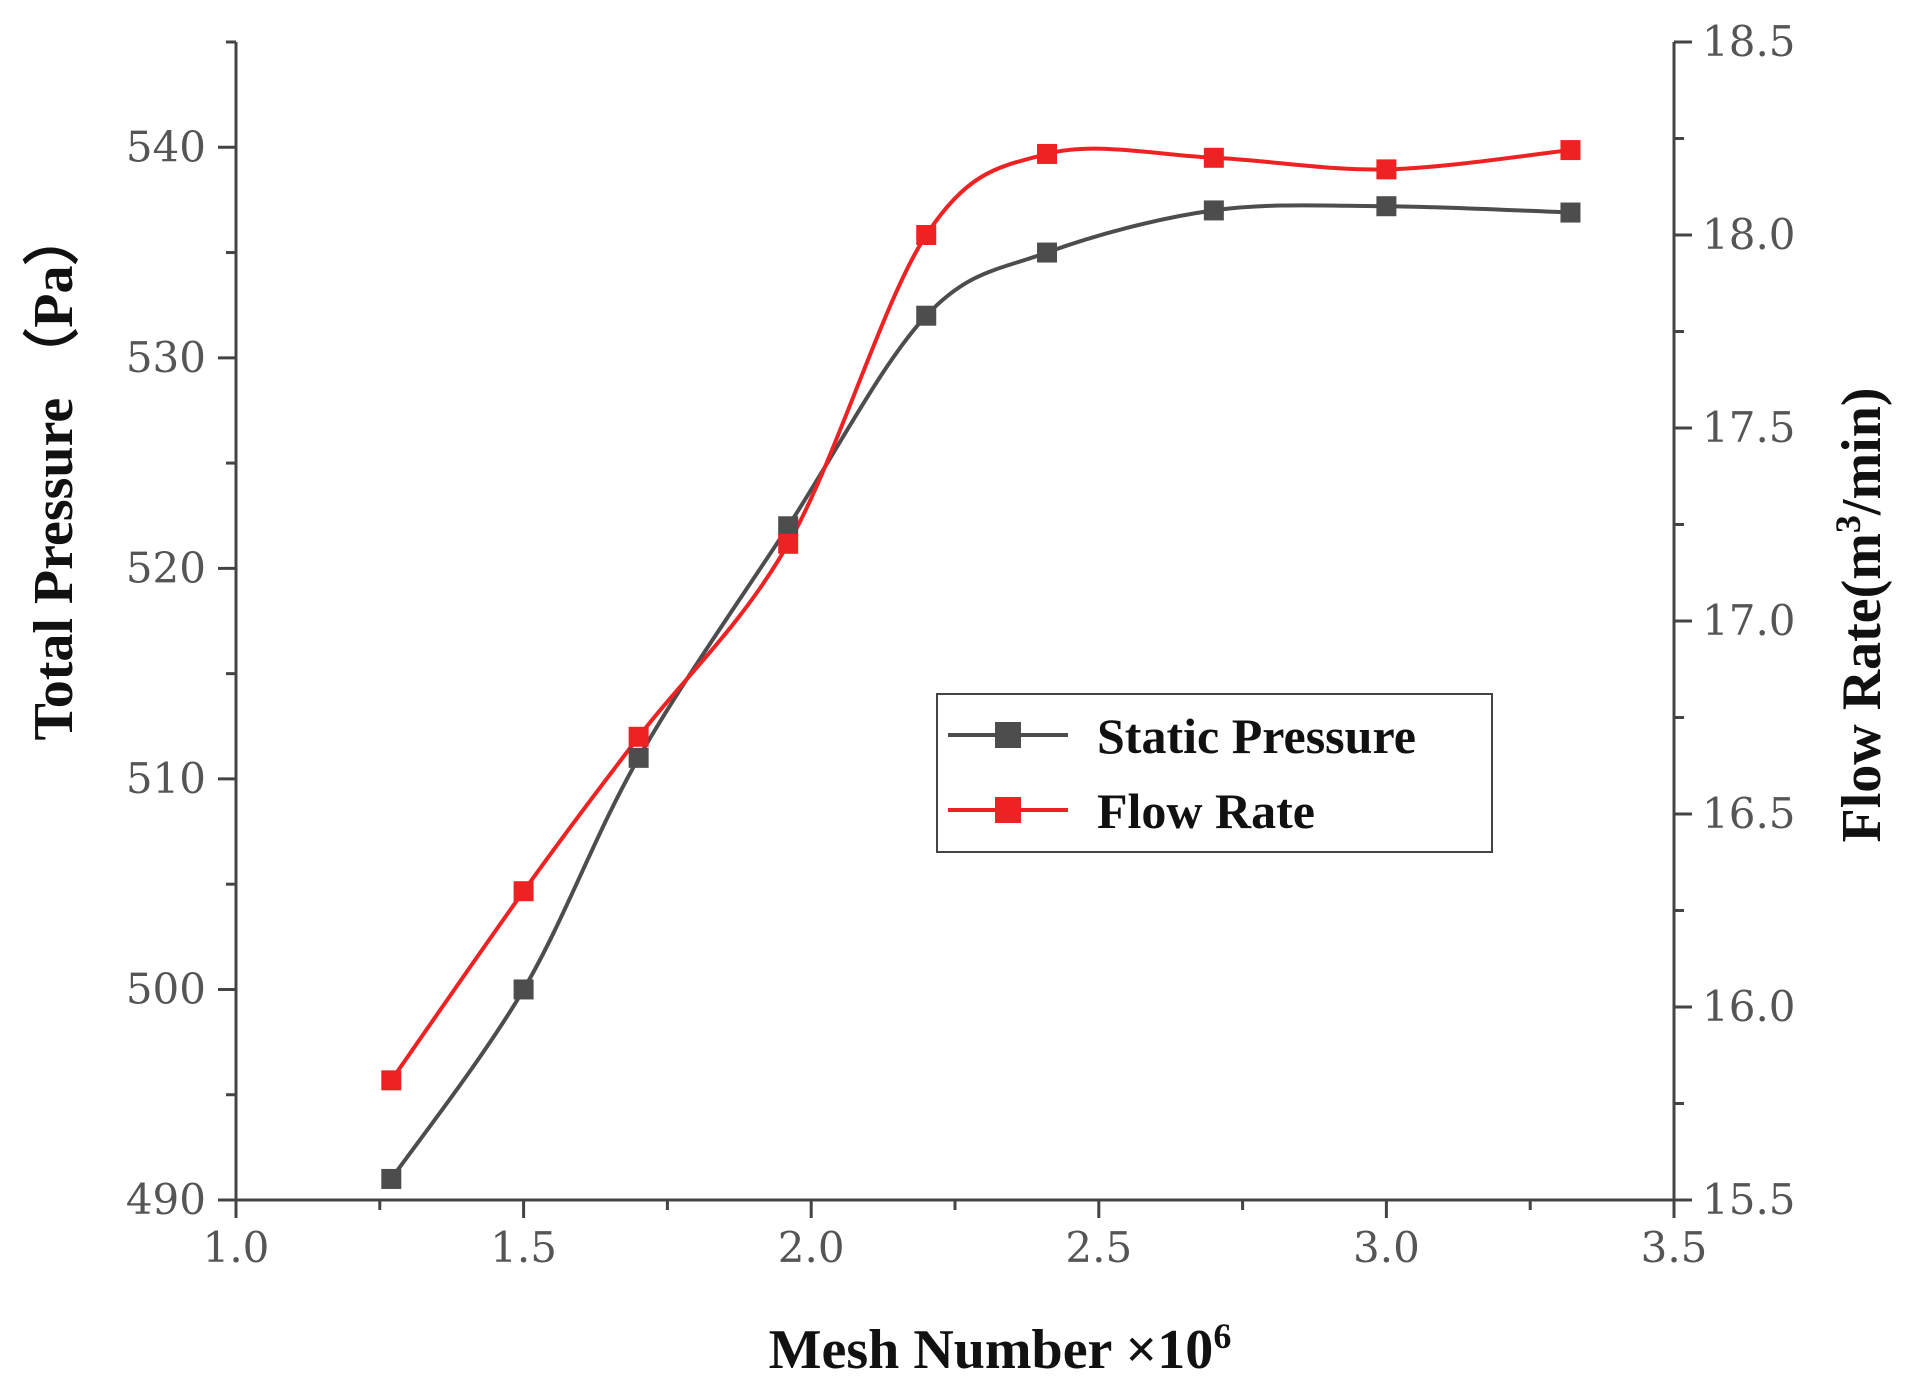 This screenshot has width=1907, height=1388. What do you see at coordinates (1749, 620) in the screenshot?
I see `y-right-tick-label-3: 17.0` at bounding box center [1749, 620].